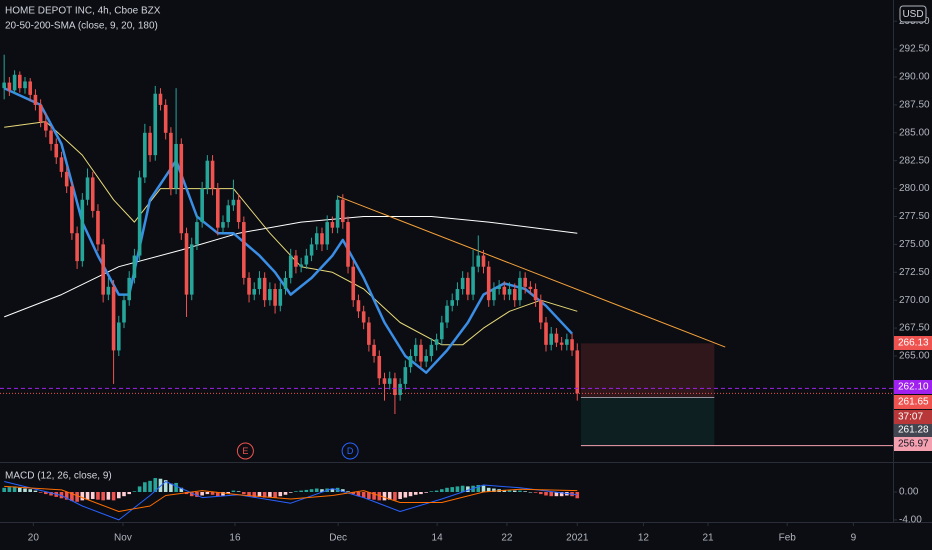 The image size is (932, 550). What do you see at coordinates (914, 132) in the screenshot?
I see `y-tick-label: 285.00` at bounding box center [914, 132].